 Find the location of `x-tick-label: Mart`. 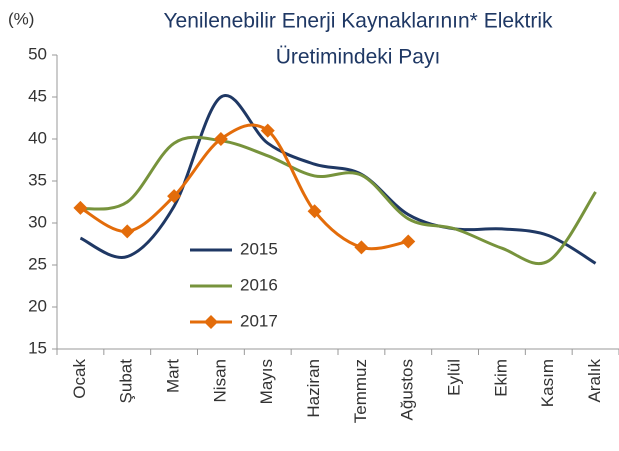

x-tick-label: Mart is located at coordinates (173, 376).